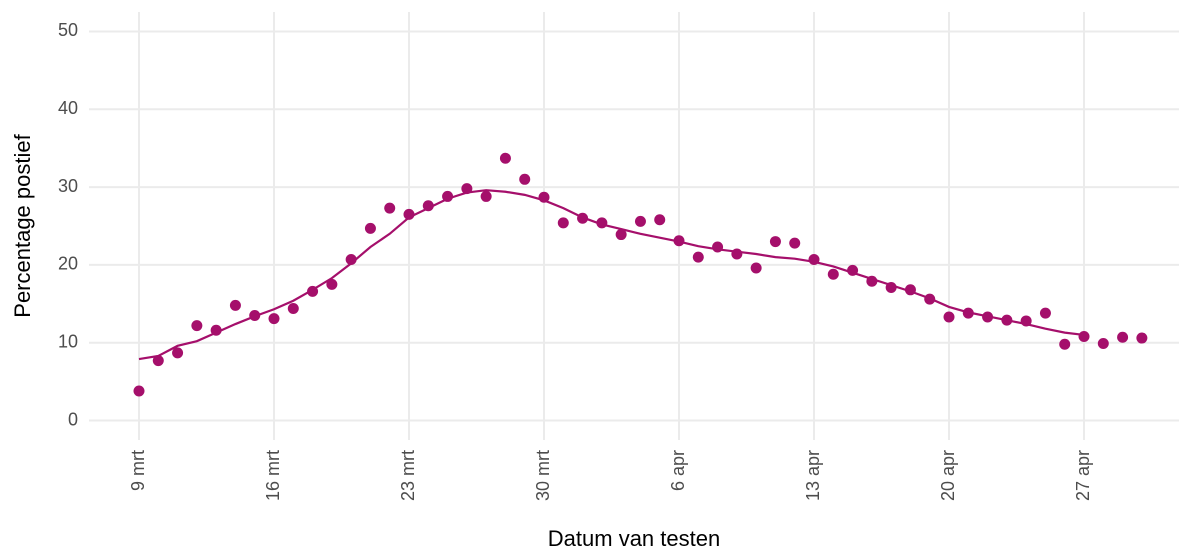 This screenshot has width=1179, height=555. I want to click on y-tick-label: 20, so click(68, 264).